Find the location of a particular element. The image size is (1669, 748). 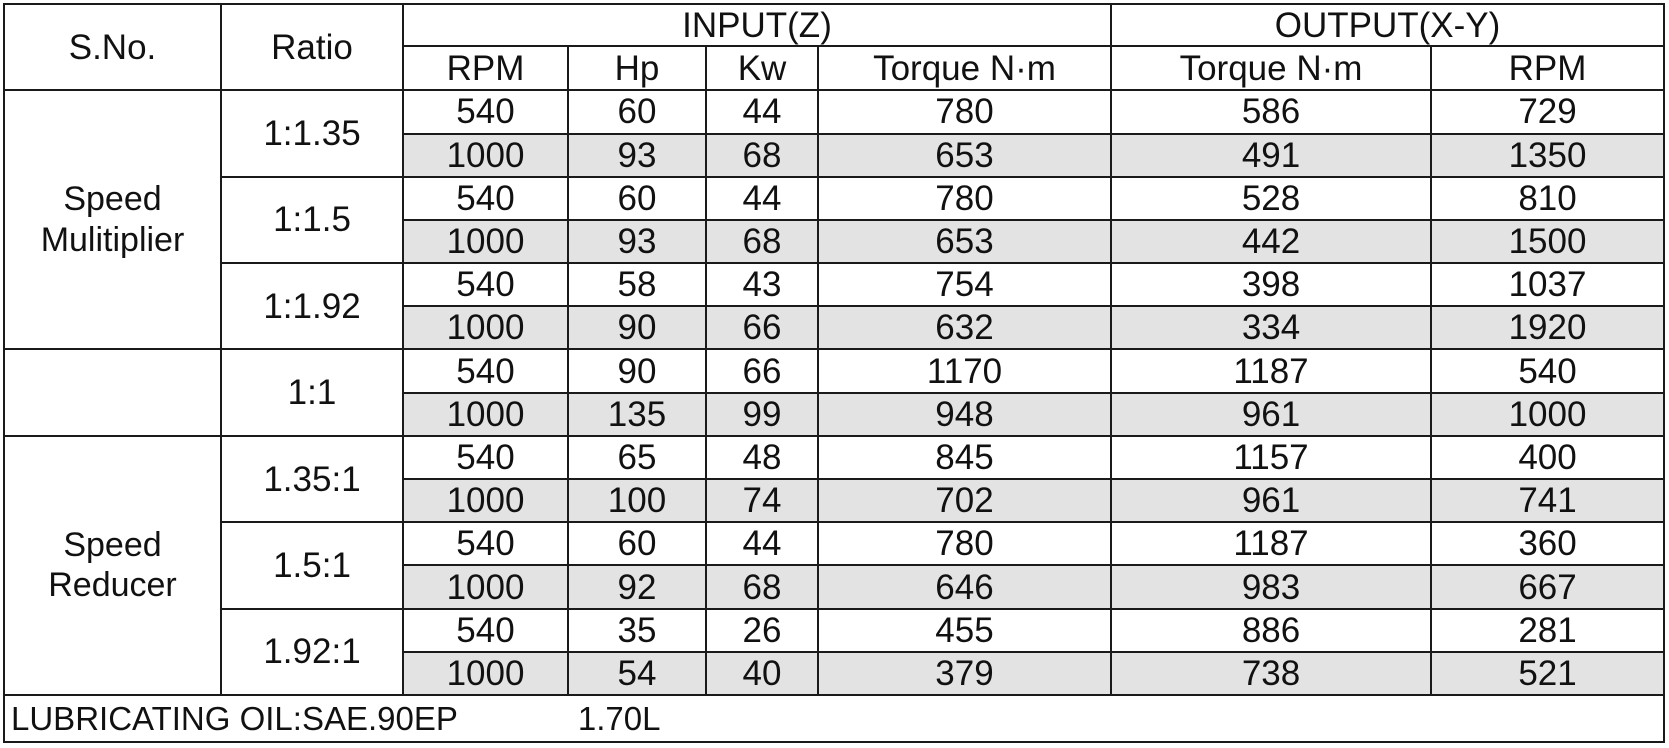

cell-input-hp: 100 is located at coordinates (637, 501).